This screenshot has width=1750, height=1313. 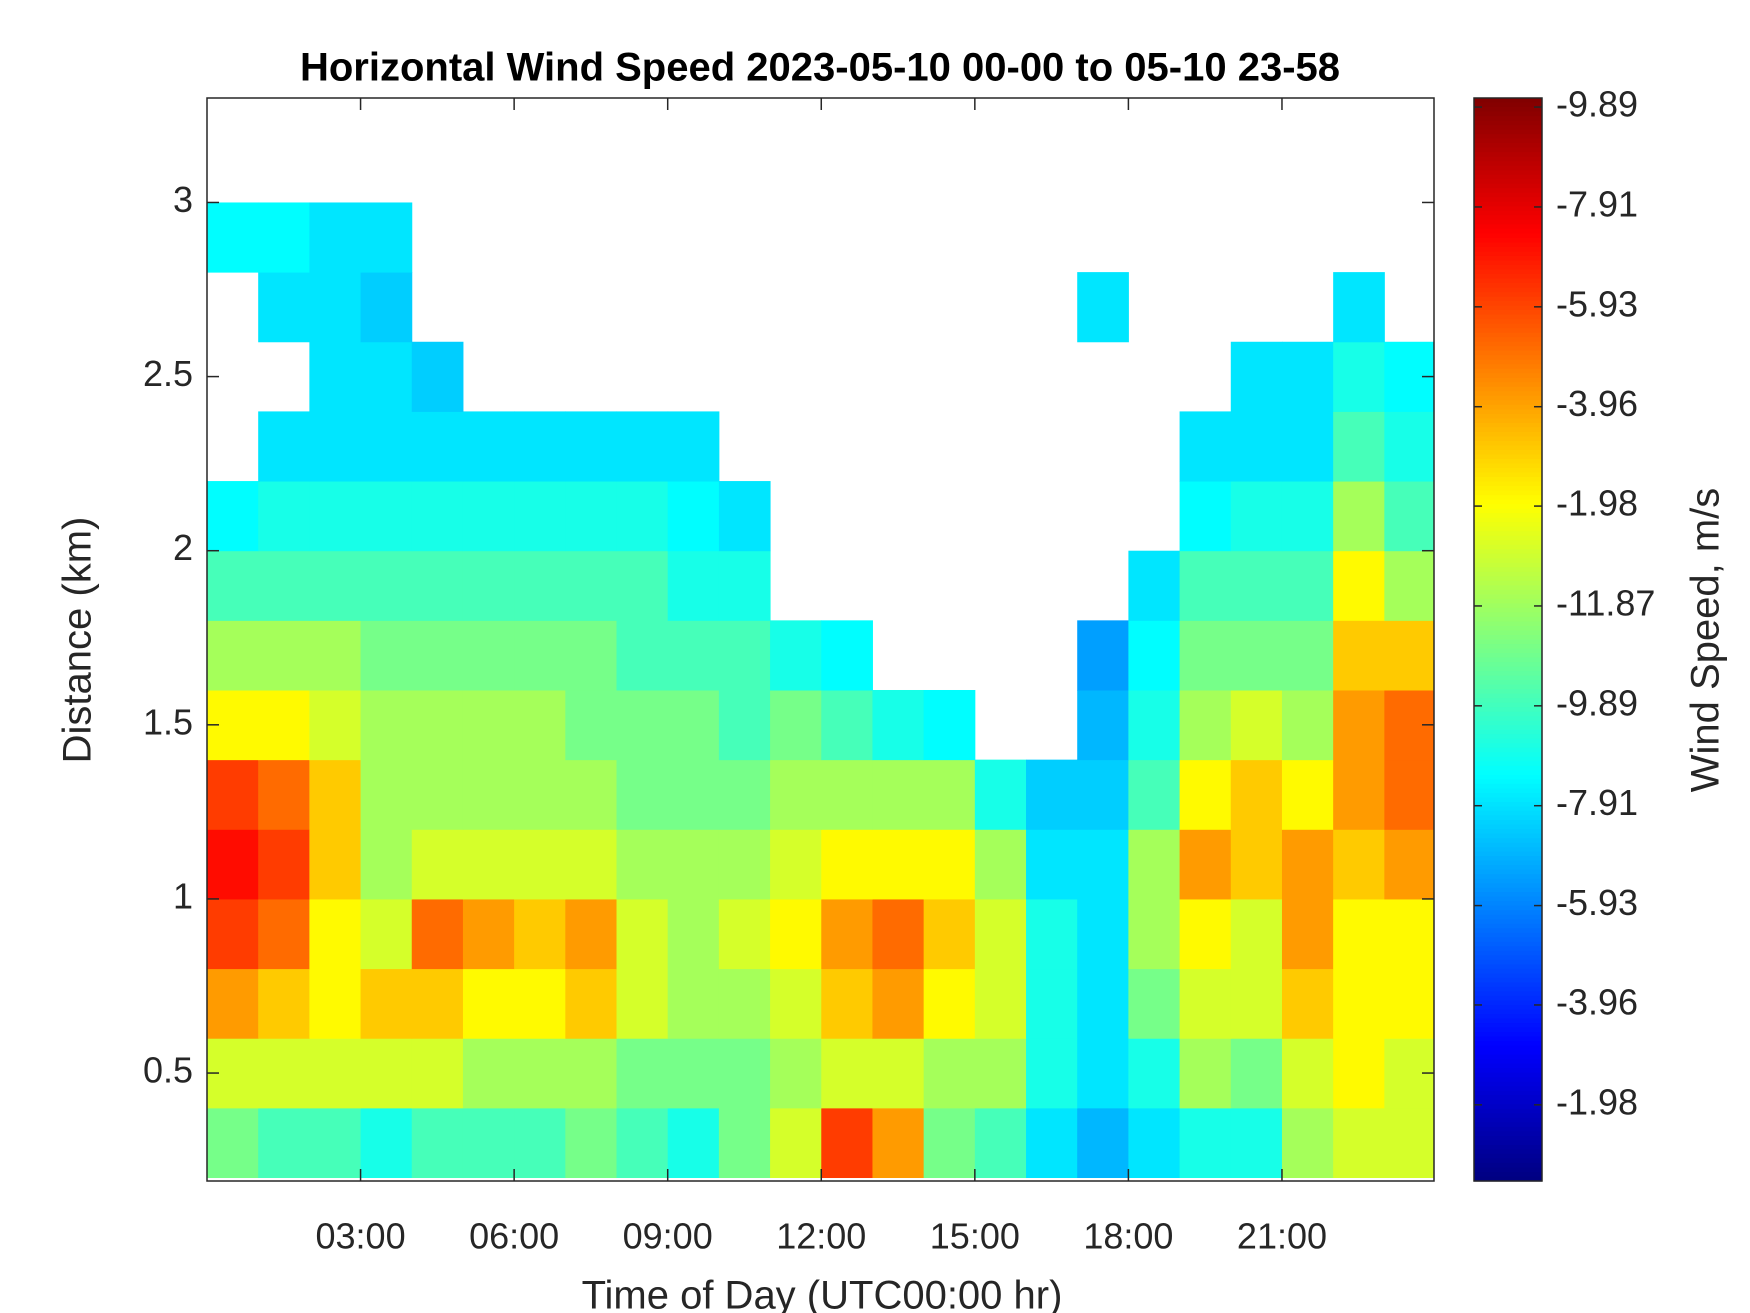 What do you see at coordinates (183, 199) in the screenshot?
I see `y-tick-label: 3` at bounding box center [183, 199].